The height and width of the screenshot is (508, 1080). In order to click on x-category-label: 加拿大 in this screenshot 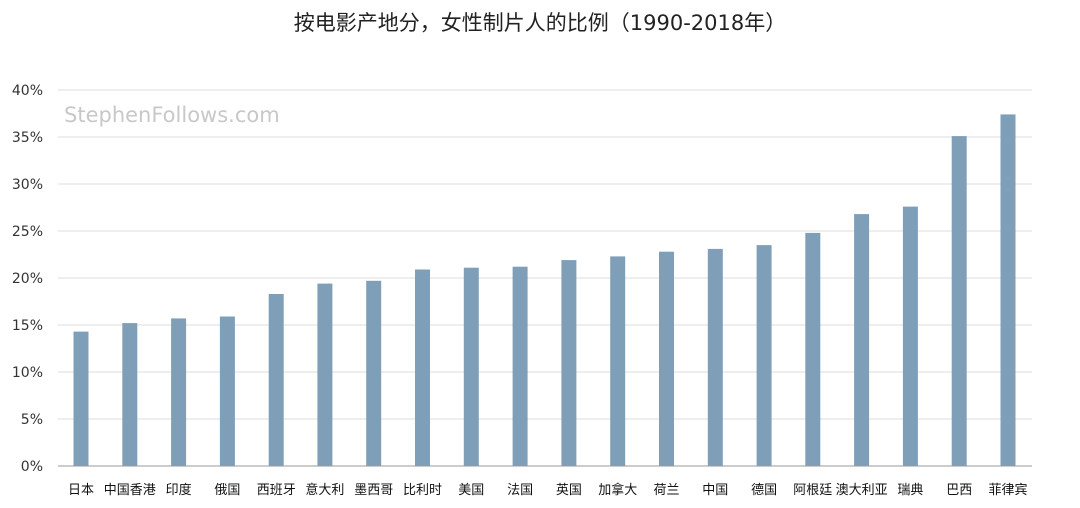, I will do `click(617, 490)`.